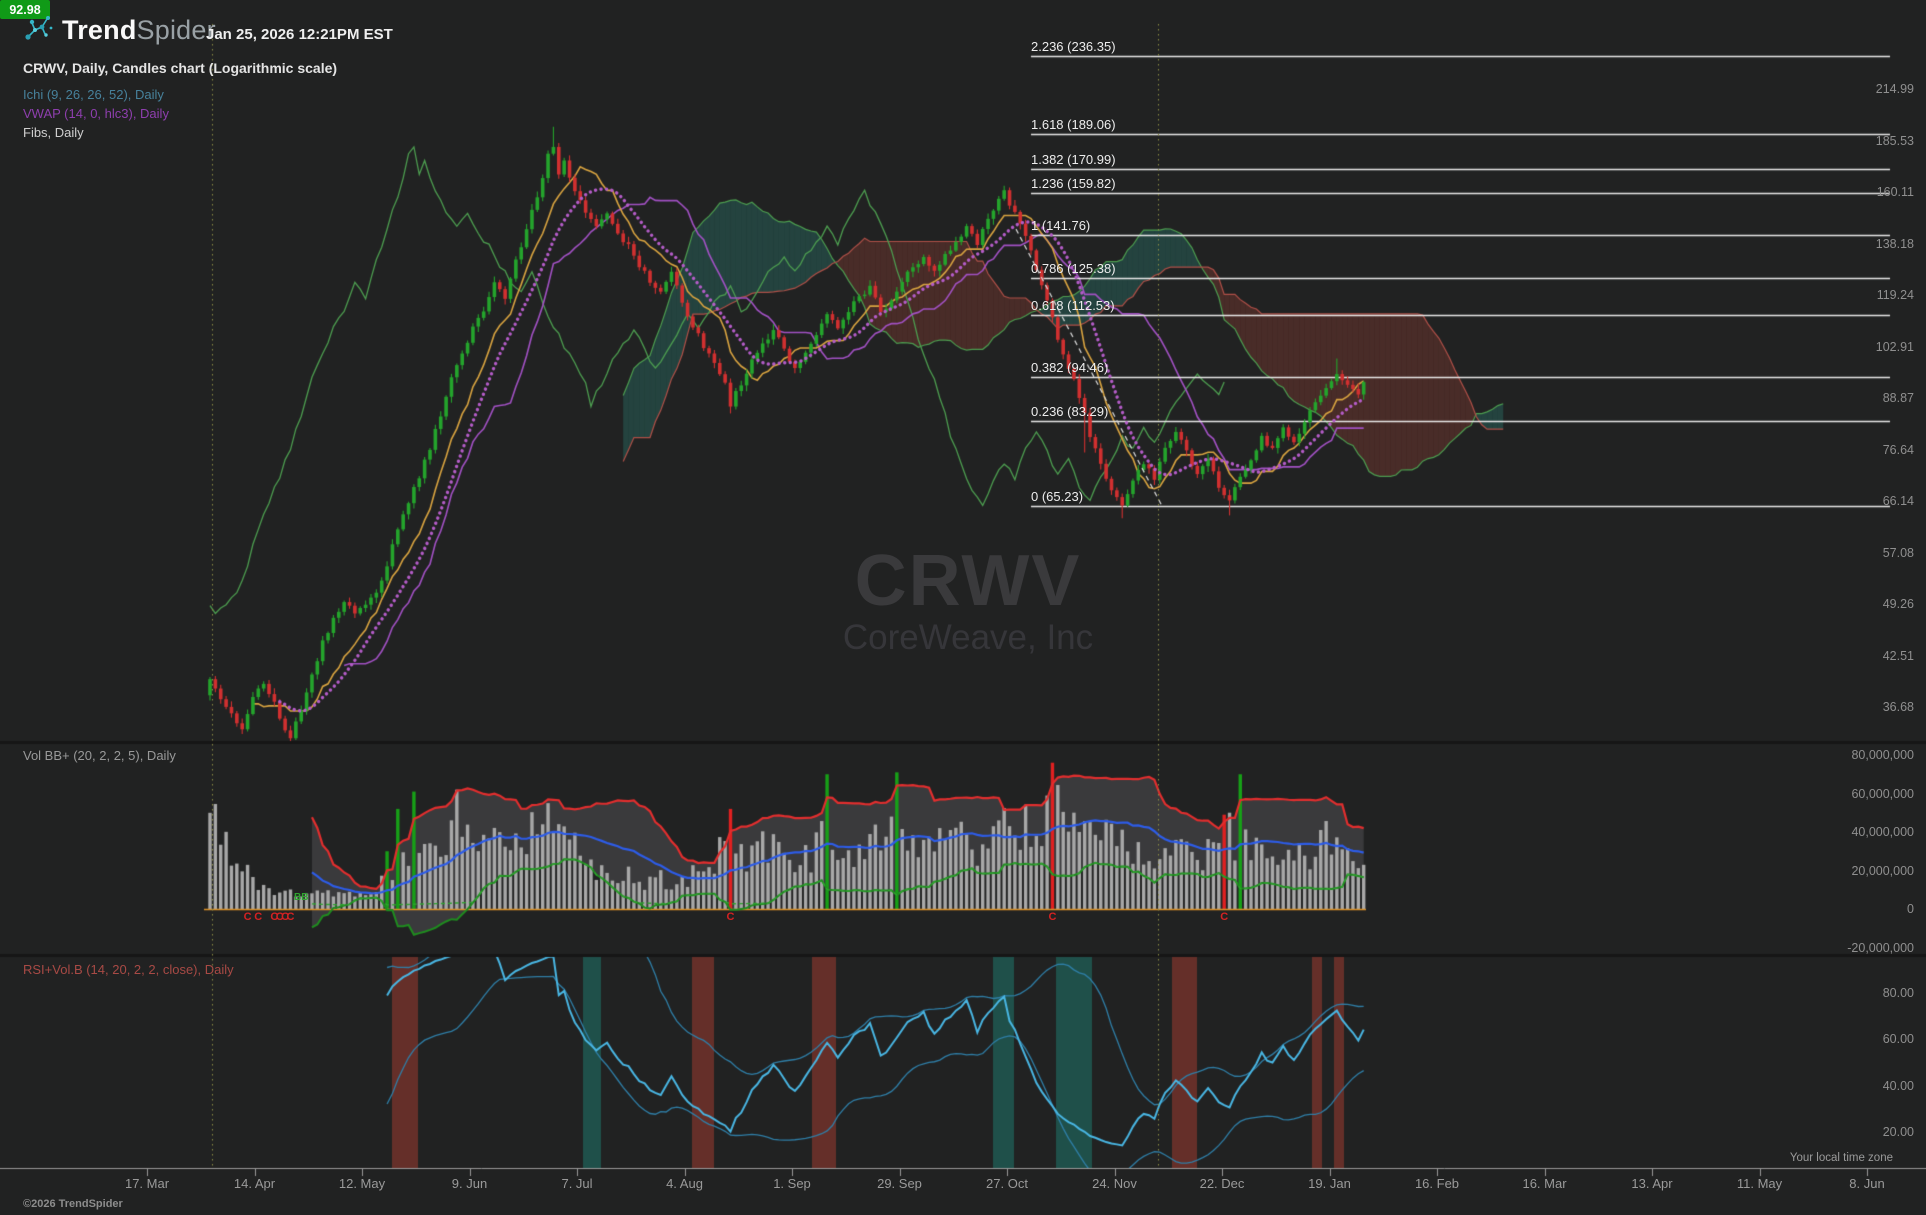  I want to click on price-axis-label: 66.14, so click(1898, 501).